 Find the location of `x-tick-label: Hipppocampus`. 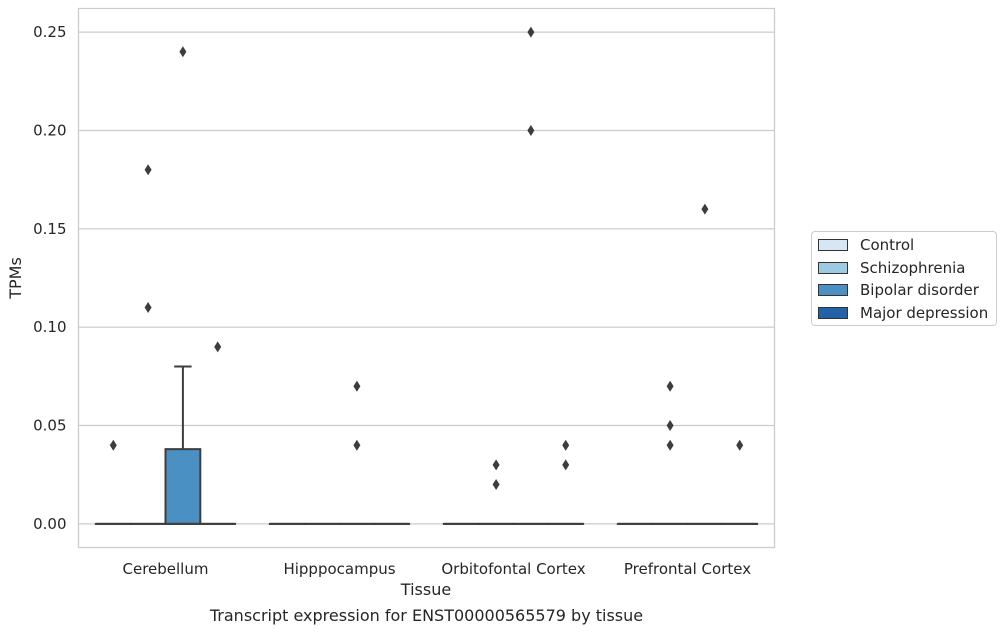

x-tick-label: Hipppocampus is located at coordinates (339, 569).